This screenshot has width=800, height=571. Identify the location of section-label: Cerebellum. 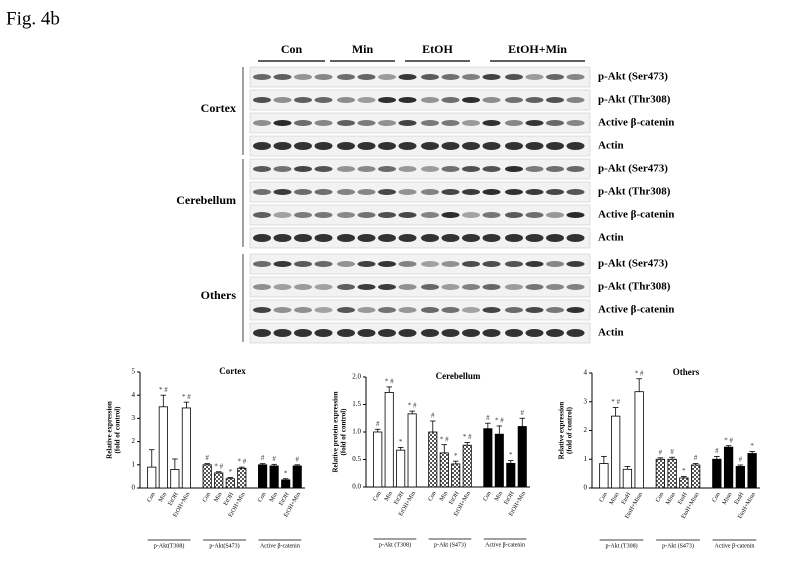
(206, 200).